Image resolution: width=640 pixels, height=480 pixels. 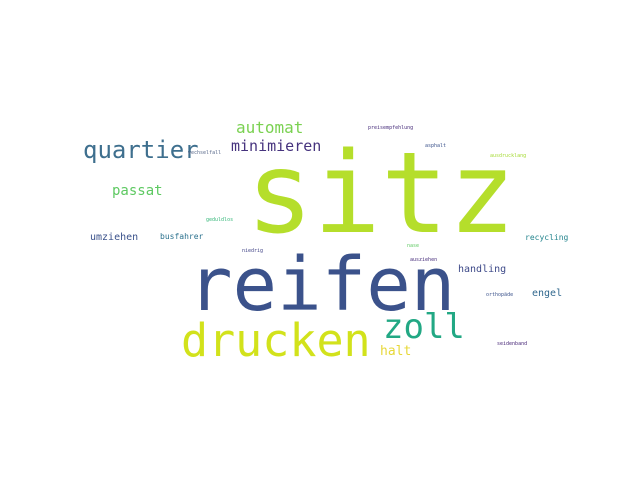 What do you see at coordinates (322, 285) in the screenshot?
I see `word-reifen: reifen` at bounding box center [322, 285].